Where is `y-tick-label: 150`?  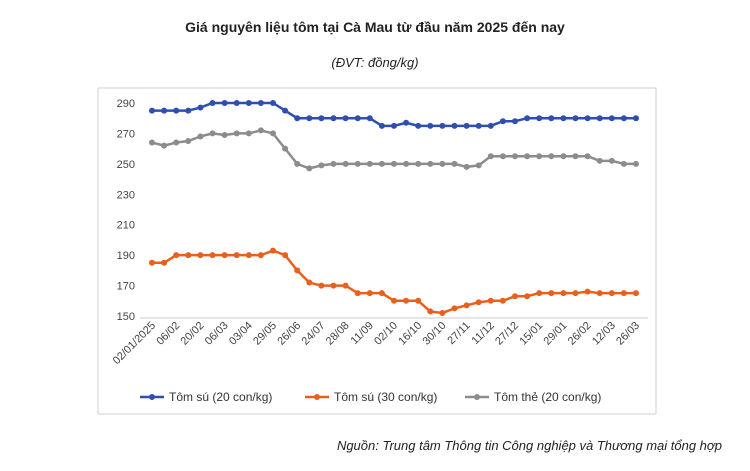 y-tick-label: 150 is located at coordinates (126, 317).